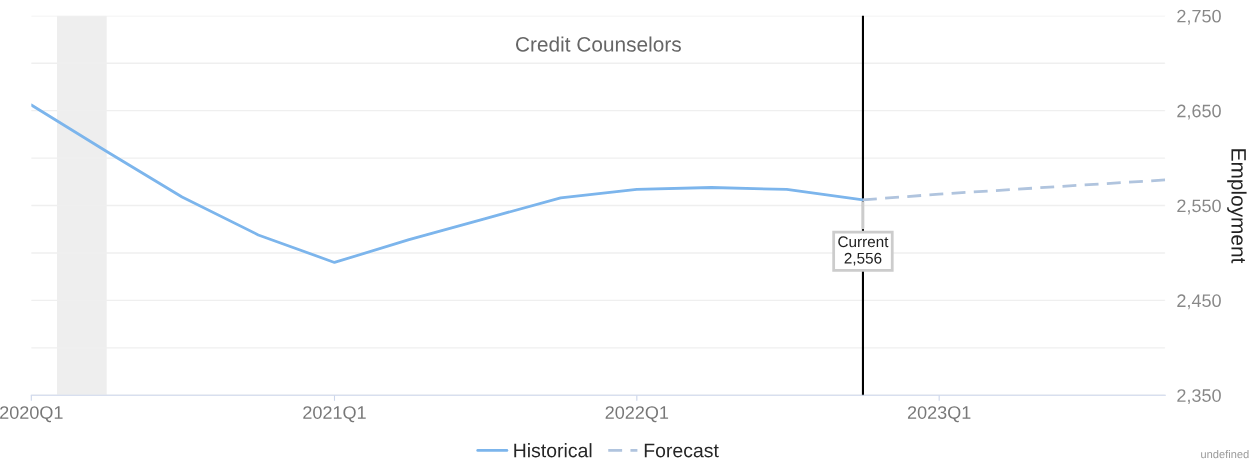 The width and height of the screenshot is (1253, 465). I want to click on legend-label: Historical, so click(553, 450).